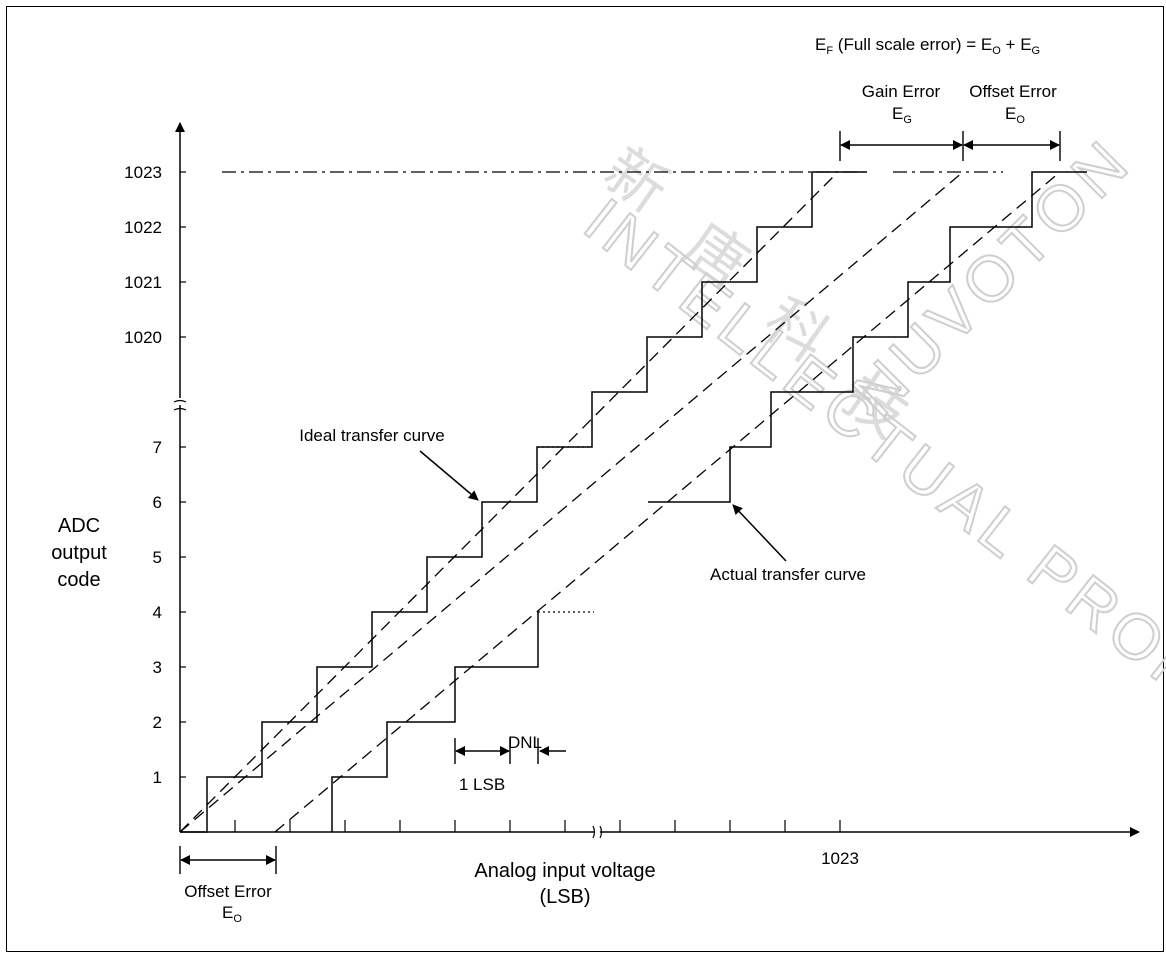 This screenshot has width=1166, height=956. I want to click on x-axis-title-line-2: (LSB), so click(564, 897).